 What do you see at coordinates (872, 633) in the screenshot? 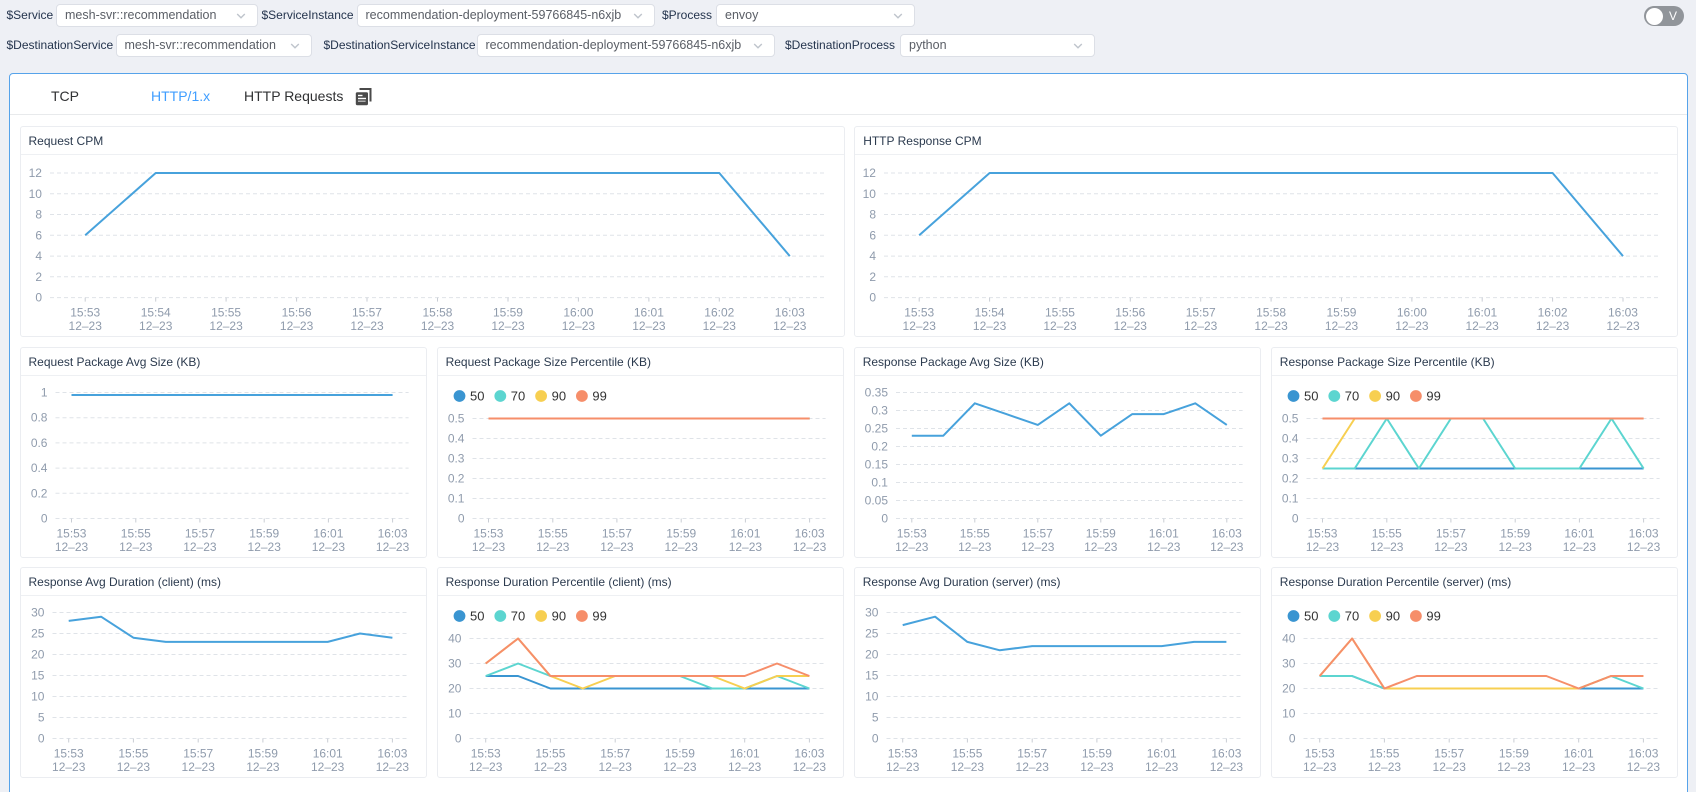
I see `svg-text: 25` at bounding box center [872, 633].